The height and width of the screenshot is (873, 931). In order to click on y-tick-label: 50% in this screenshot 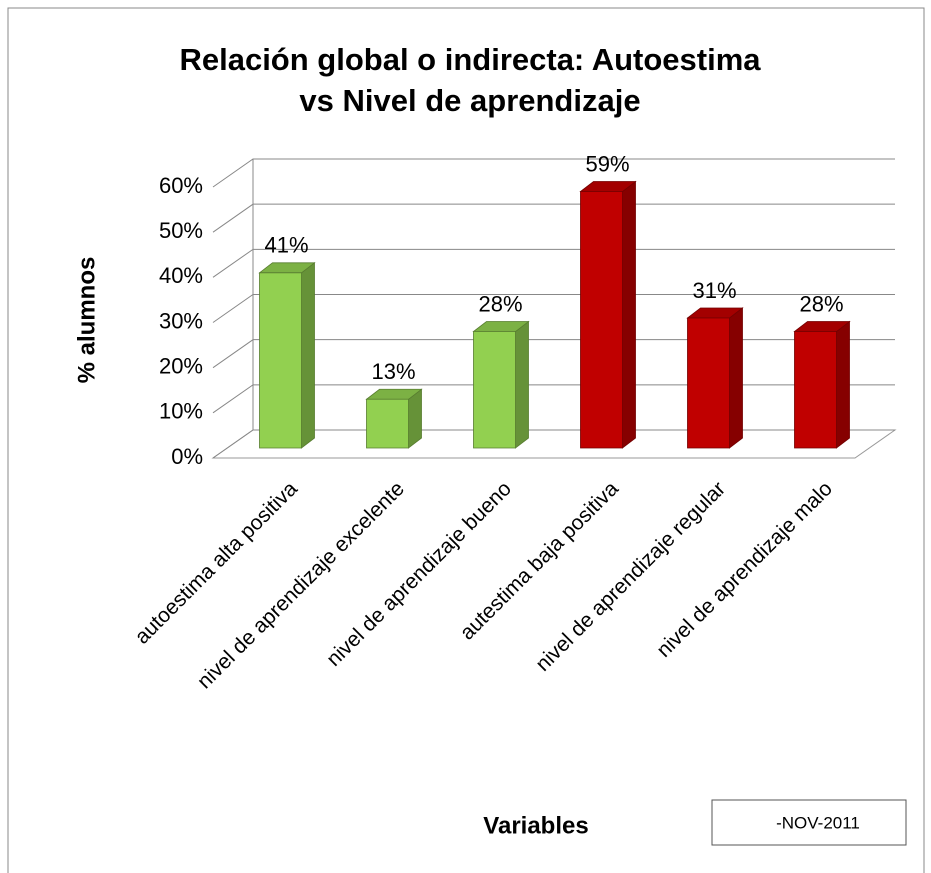, I will do `click(181, 230)`.